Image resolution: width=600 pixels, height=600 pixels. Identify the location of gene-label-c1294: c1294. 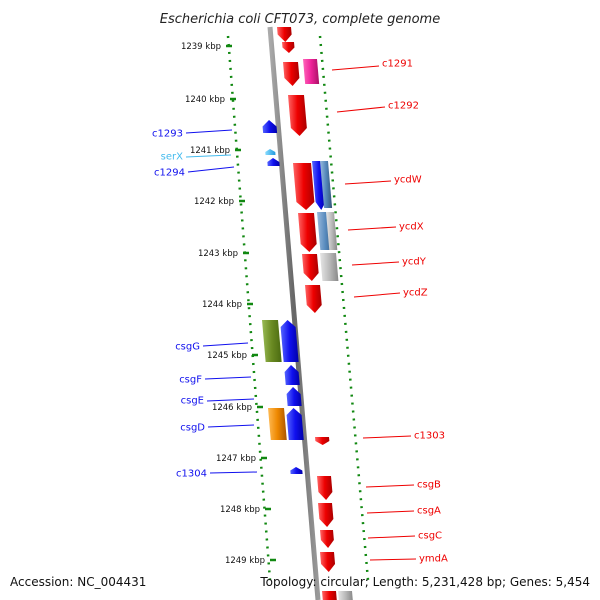
(169, 173).